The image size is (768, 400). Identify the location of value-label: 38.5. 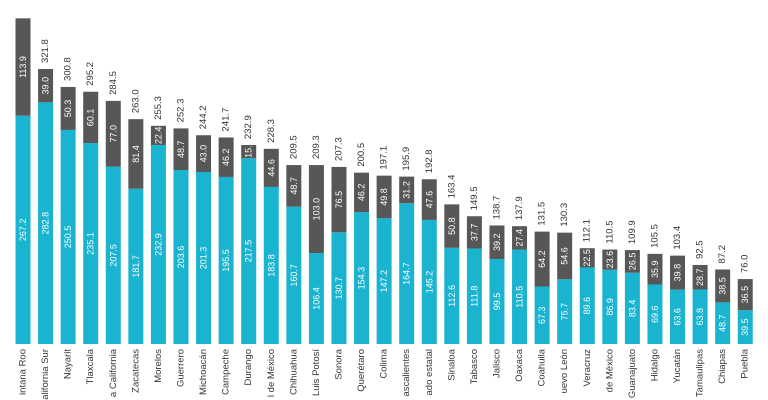
(723, 286).